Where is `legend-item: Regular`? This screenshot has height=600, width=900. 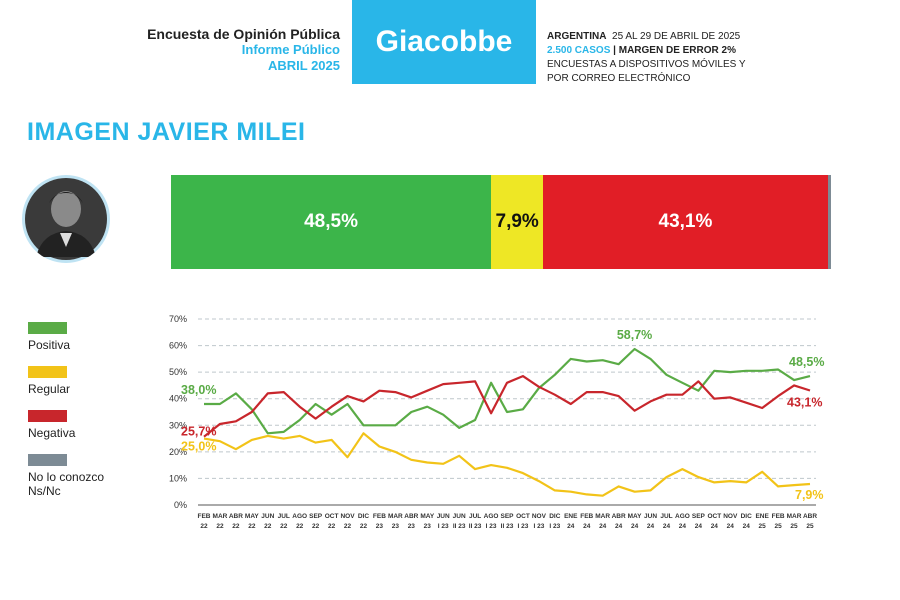 legend-item: Regular is located at coordinates (49, 381).